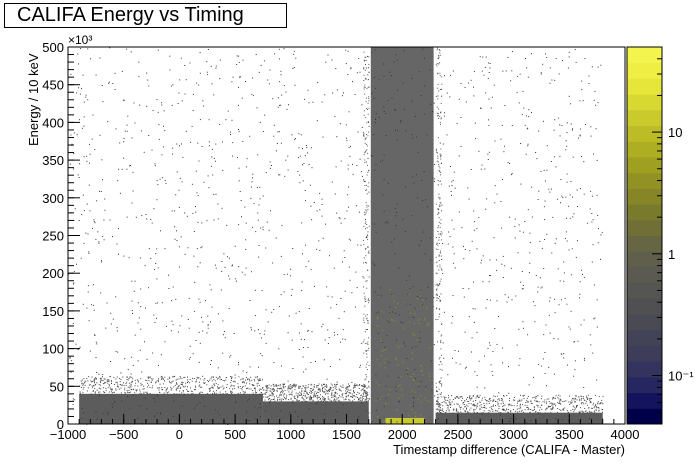  I want to click on y-tick-label: 100, so click(53, 349).